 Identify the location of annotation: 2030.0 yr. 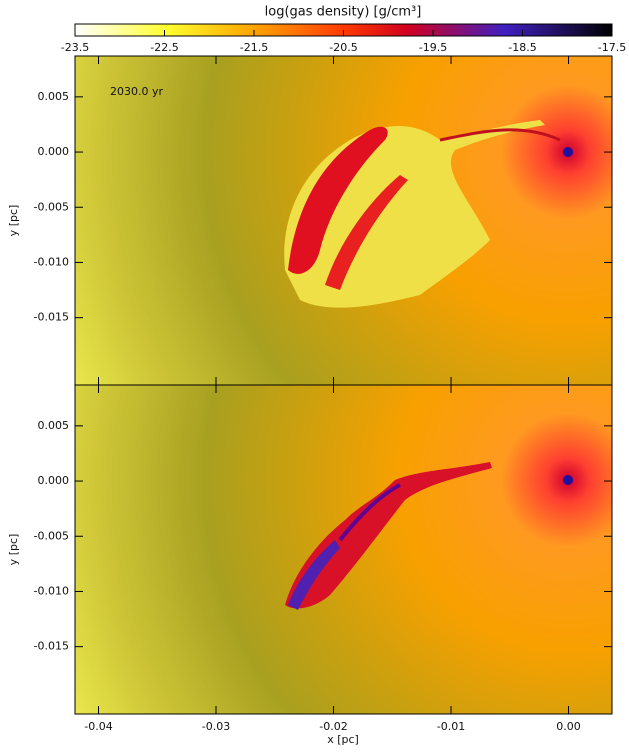
(136, 91).